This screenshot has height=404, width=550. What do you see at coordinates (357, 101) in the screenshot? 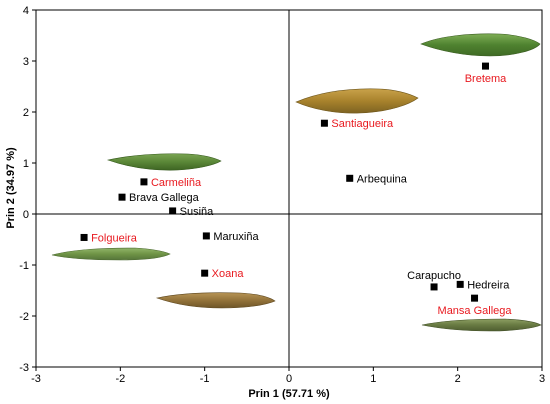
I see `leaf-image-santiagueira` at bounding box center [357, 101].